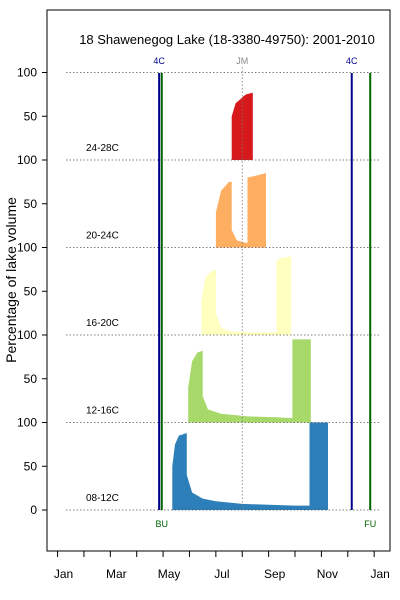 The image size is (400, 600). I want to click on band-12-16C-area, so click(249, 381).